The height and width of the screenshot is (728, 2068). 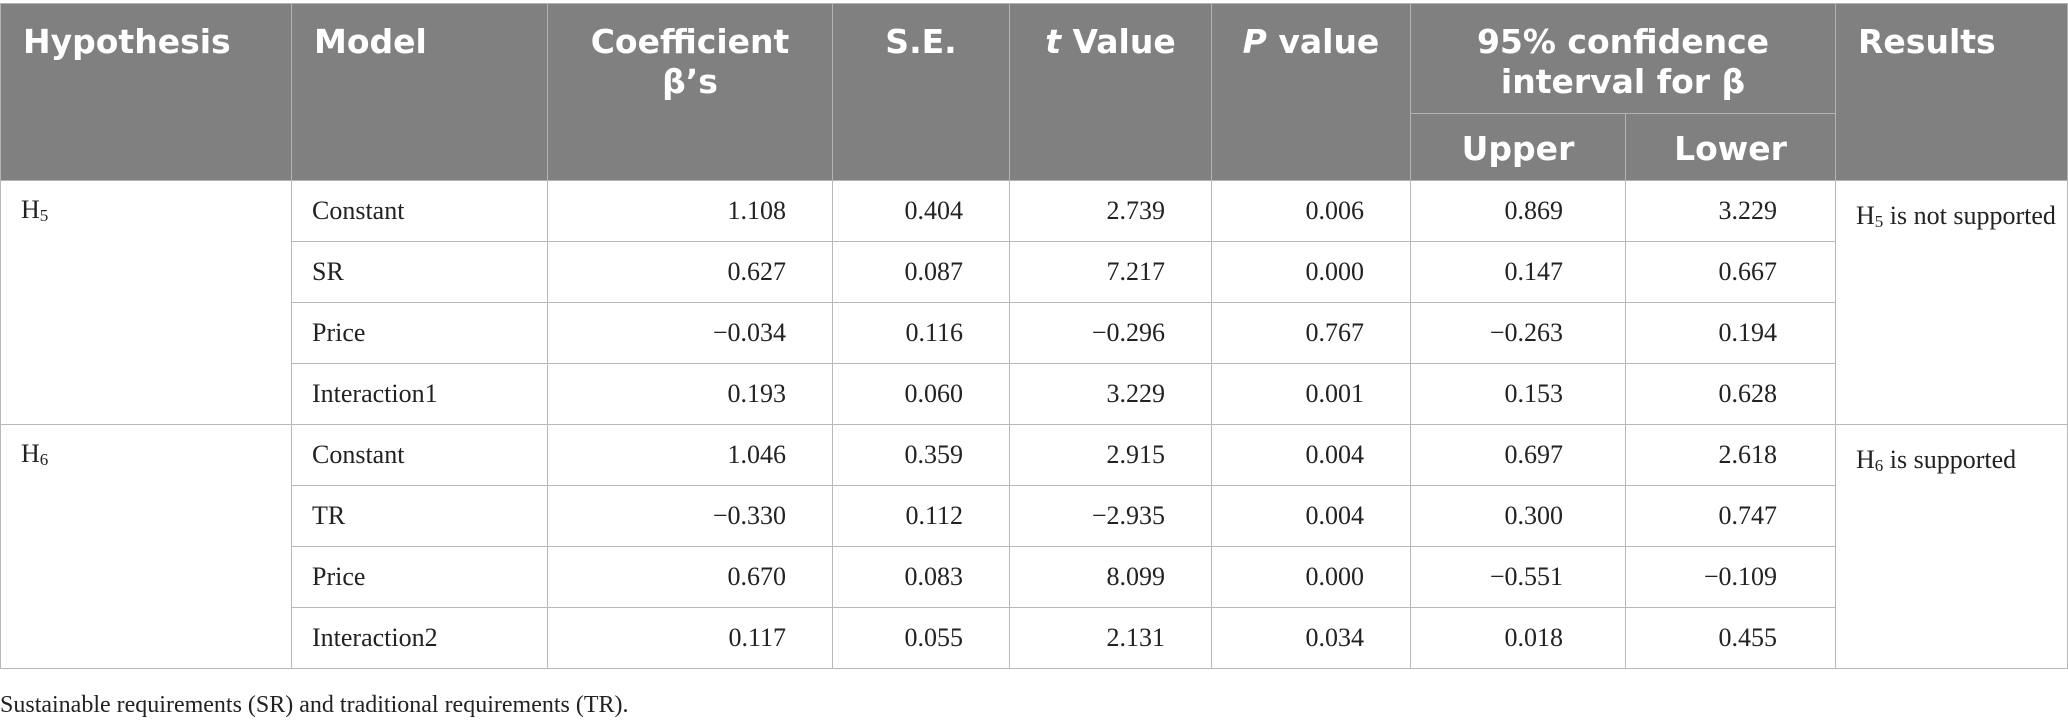 What do you see at coordinates (1730, 516) in the screenshot?
I see `lower-cell: 0.747` at bounding box center [1730, 516].